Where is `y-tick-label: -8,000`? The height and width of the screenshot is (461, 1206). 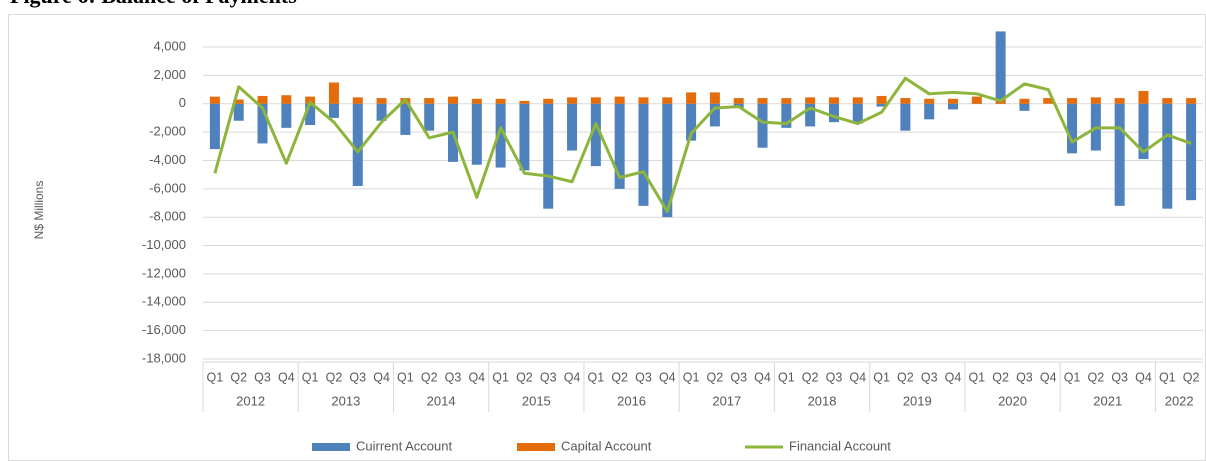 y-tick-label: -8,000 is located at coordinates (167, 216).